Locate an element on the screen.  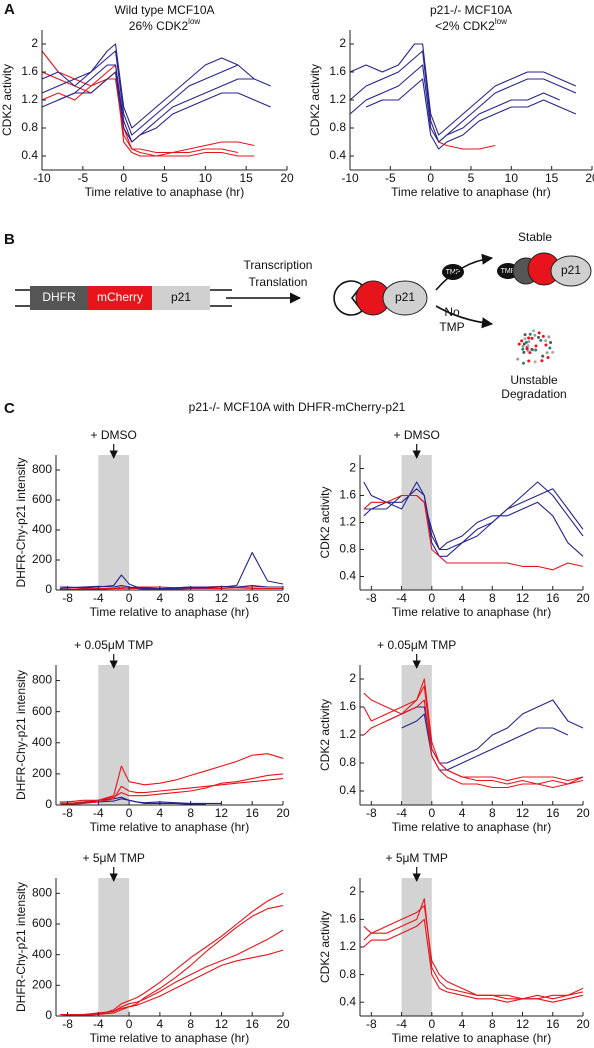
y-tick-label: 2 is located at coordinates (352, 678).